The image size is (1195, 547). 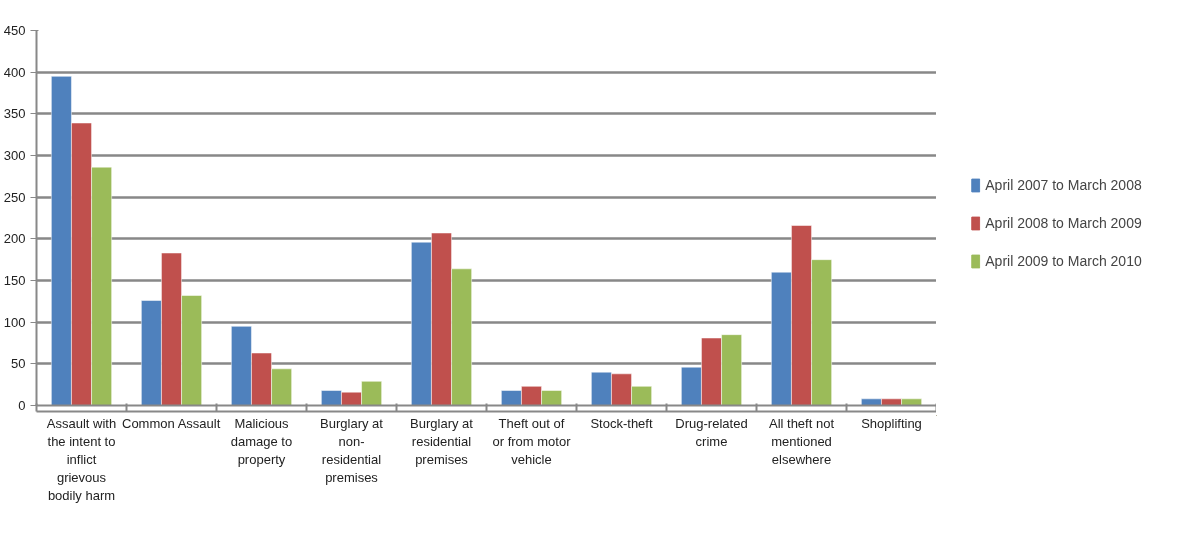 I want to click on y-tick-label: 50, so click(x=18, y=364).